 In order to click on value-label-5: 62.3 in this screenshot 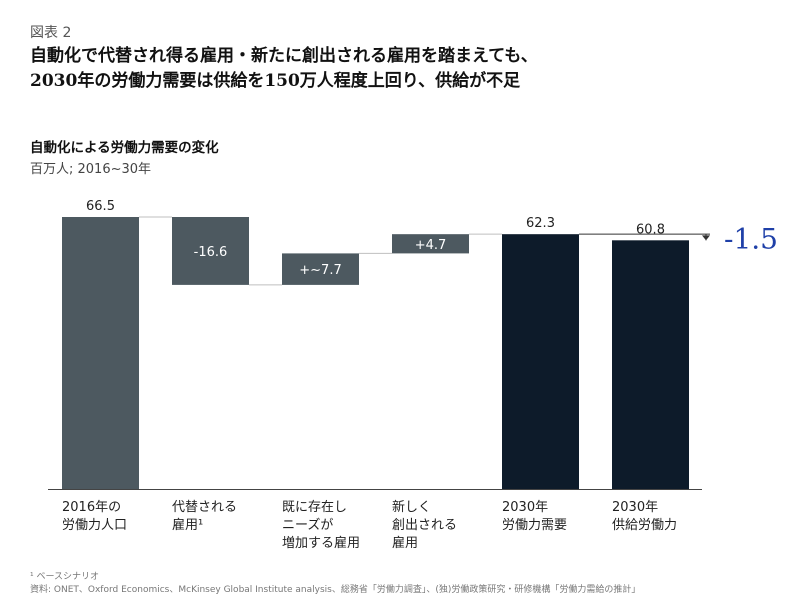, I will do `click(540, 223)`.